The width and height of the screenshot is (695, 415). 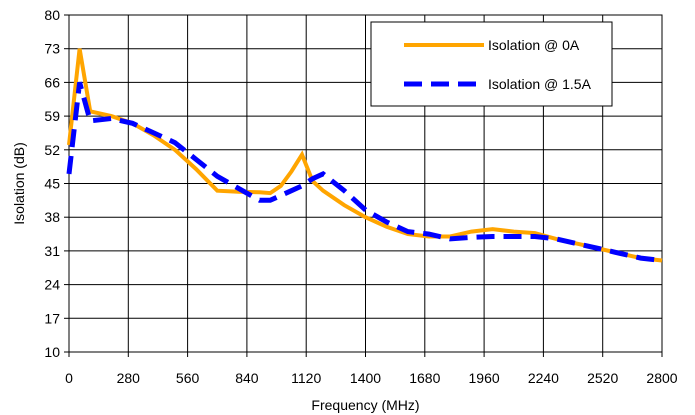 What do you see at coordinates (52, 150) in the screenshot?
I see `y-tick-label: 52` at bounding box center [52, 150].